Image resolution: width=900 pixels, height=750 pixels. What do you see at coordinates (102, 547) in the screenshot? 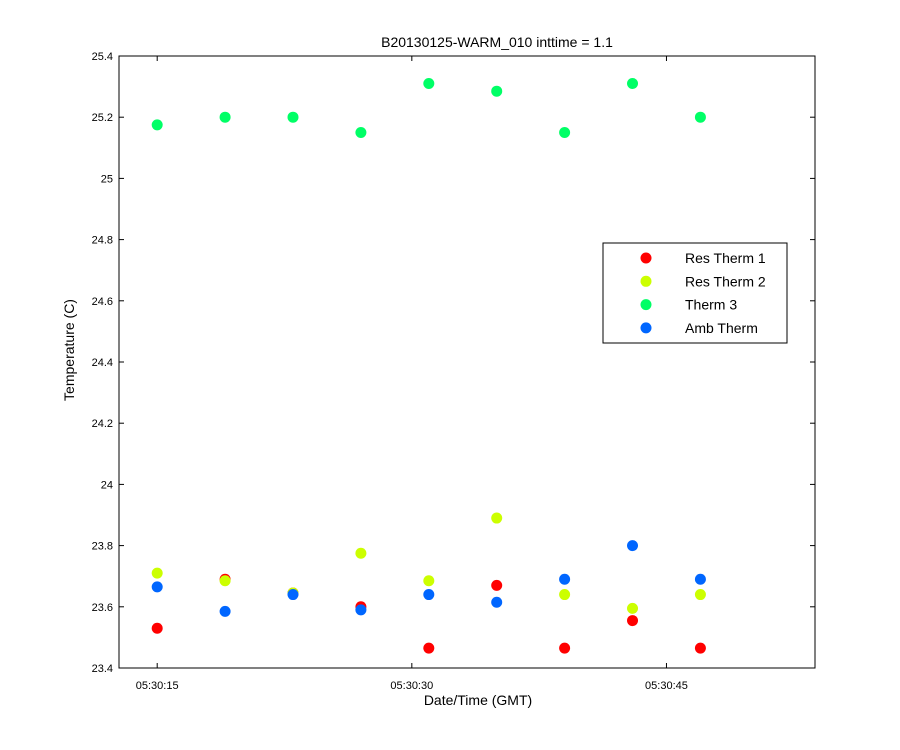
I see `y-tick-label: 23.8` at bounding box center [102, 547].